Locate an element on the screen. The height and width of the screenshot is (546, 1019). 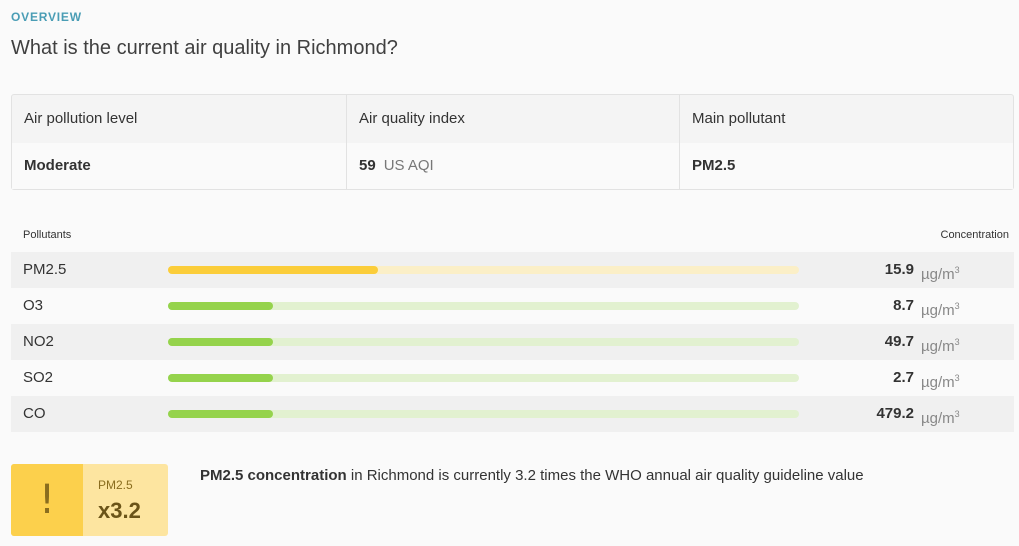
aqi-header: Air quality index is located at coordinates (412, 118).